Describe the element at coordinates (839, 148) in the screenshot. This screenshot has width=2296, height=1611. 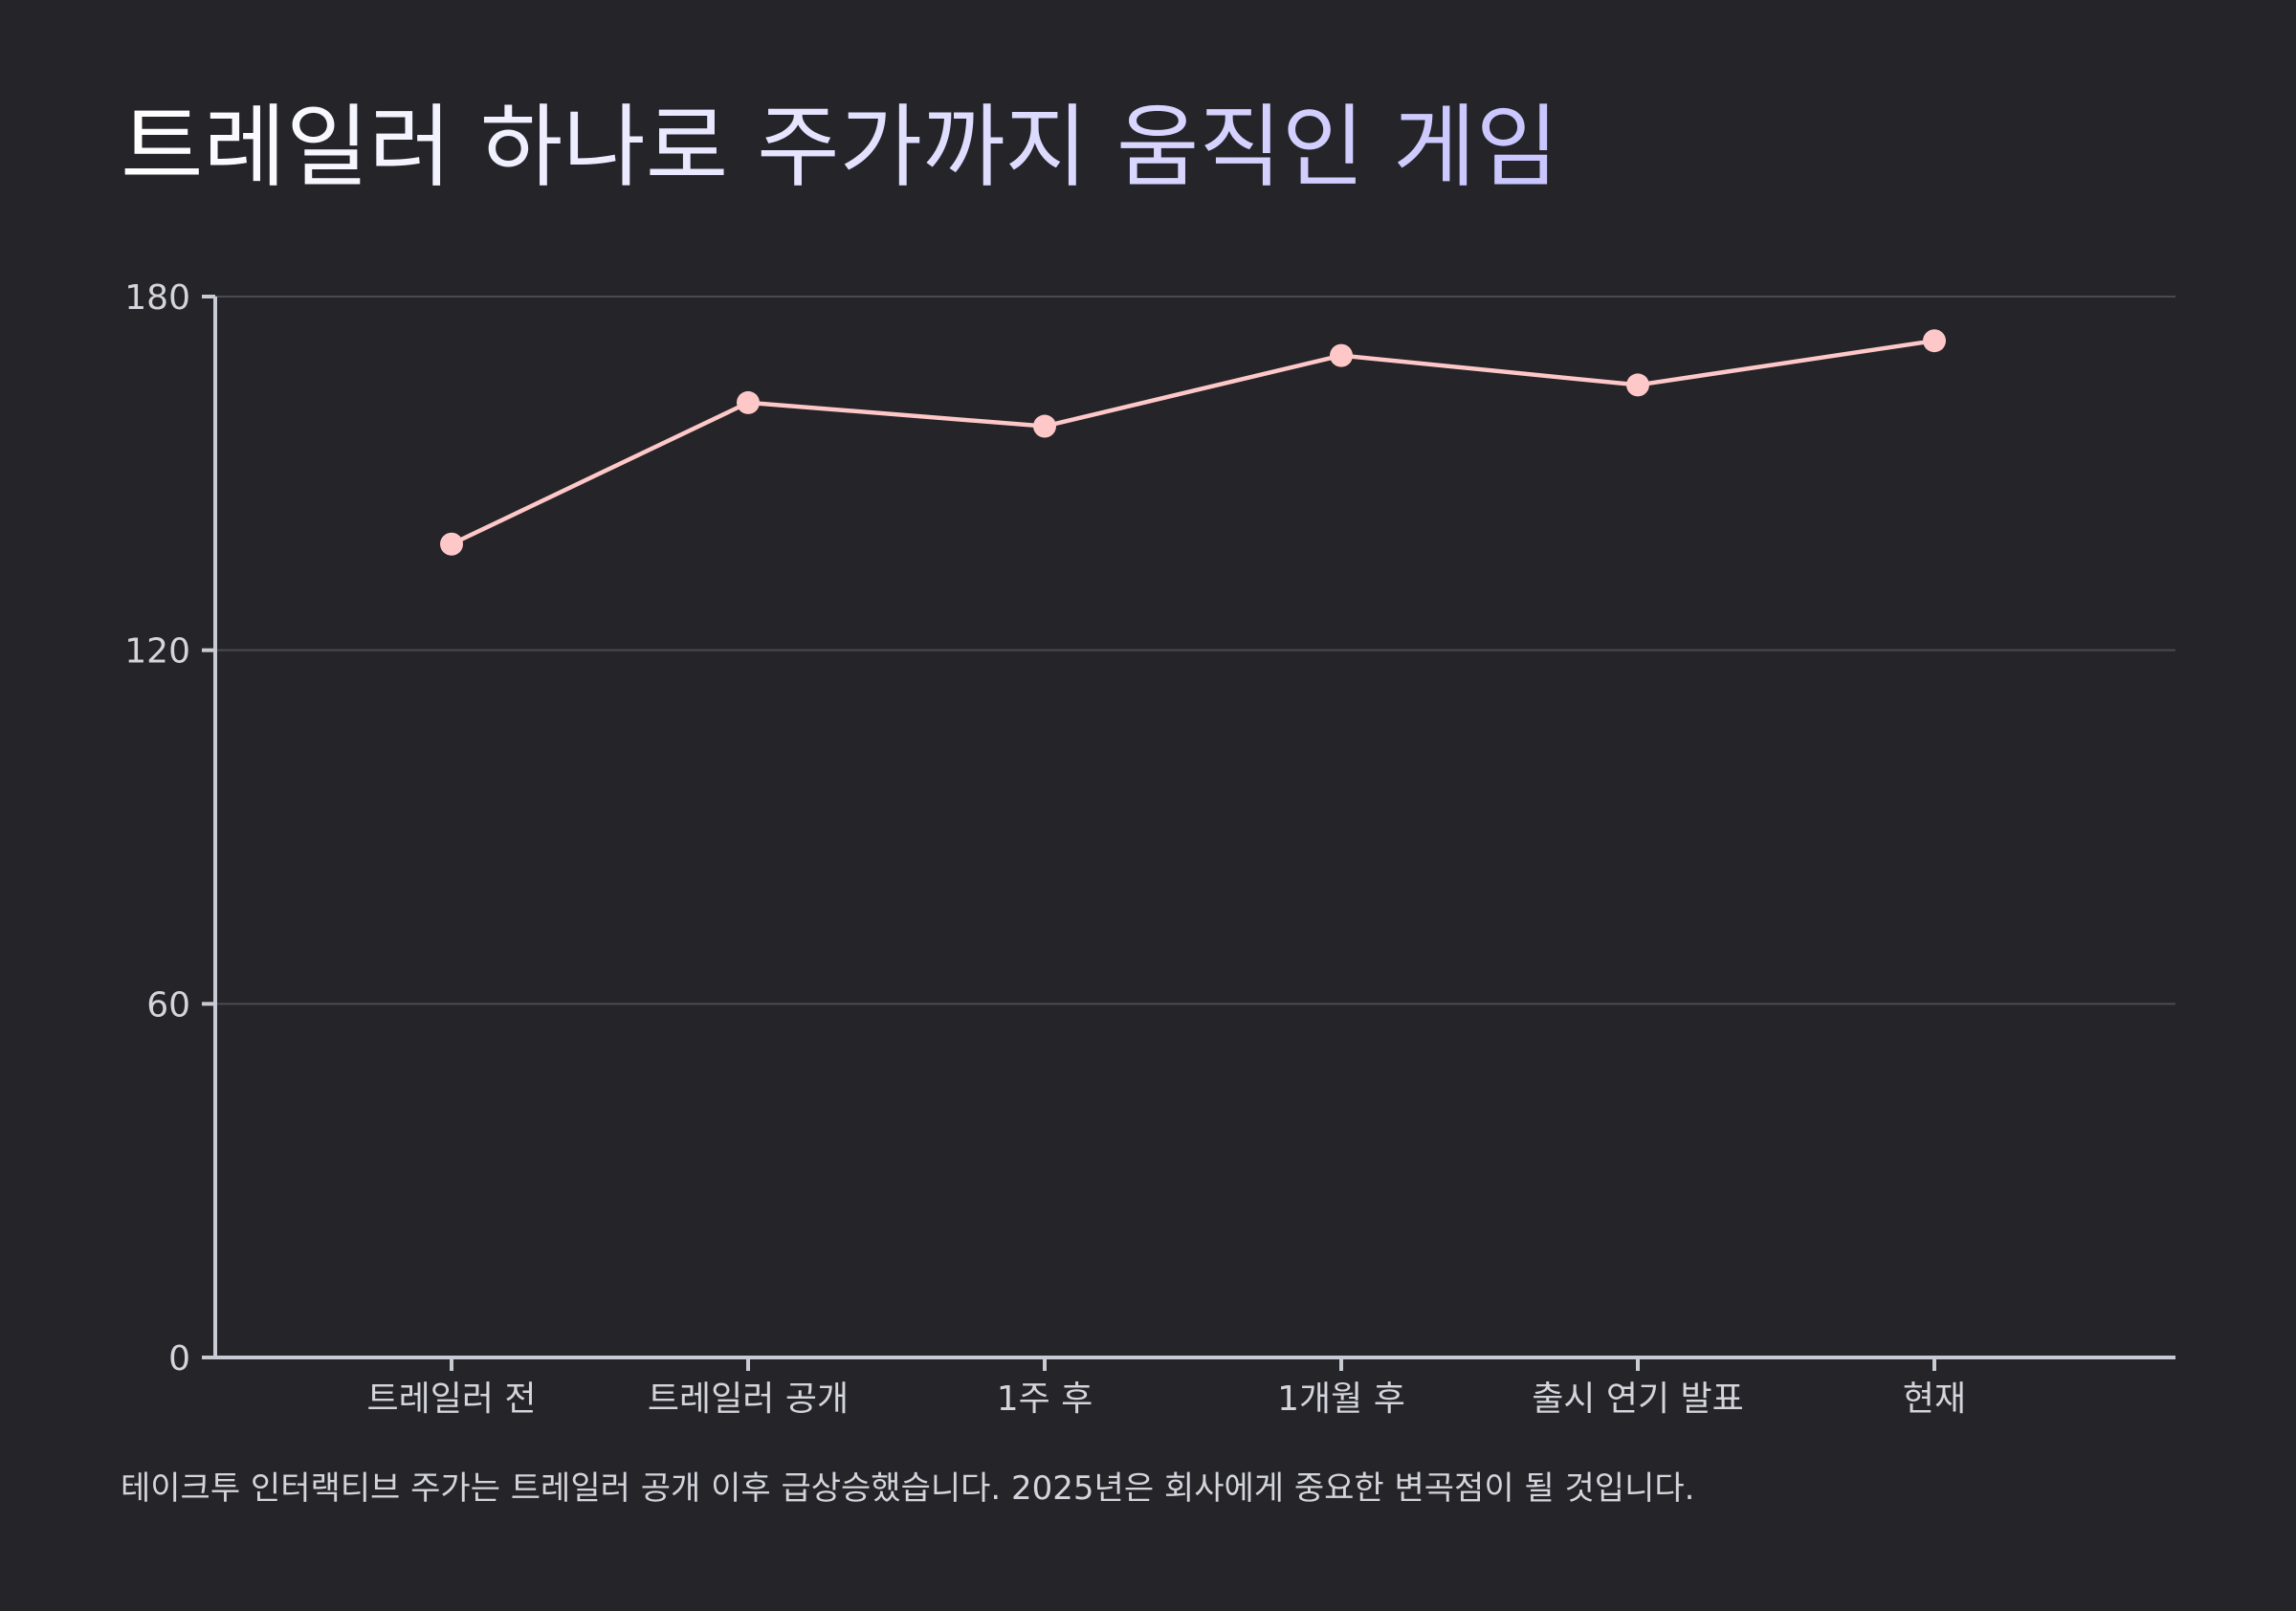
I see `chart-title: 트레일러 하나로 주가까지 움직인 게임` at that location.